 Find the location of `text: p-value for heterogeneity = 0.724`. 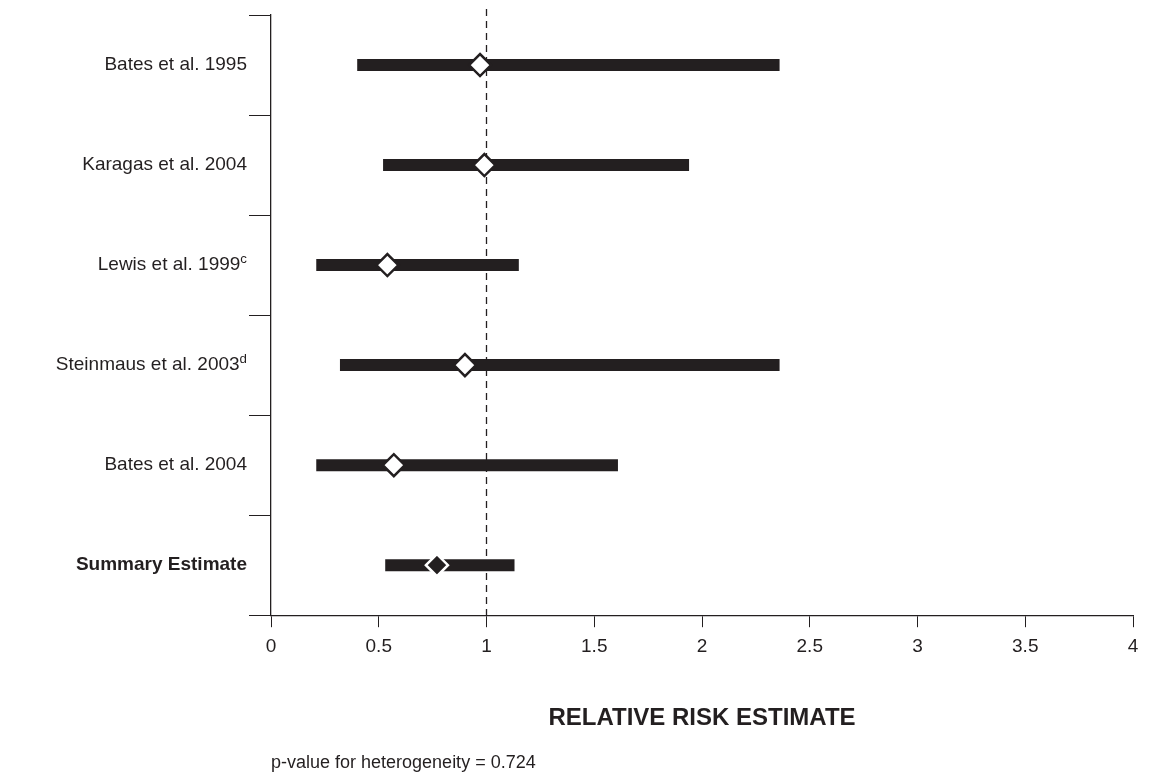

text: p-value for heterogeneity = 0.724 is located at coordinates (403, 761).